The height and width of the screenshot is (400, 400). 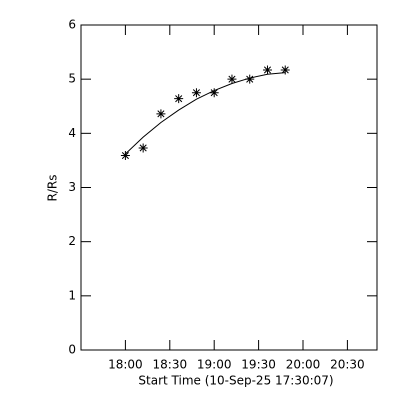 I want to click on x-tick-label: 18:30, so click(x=170, y=365).